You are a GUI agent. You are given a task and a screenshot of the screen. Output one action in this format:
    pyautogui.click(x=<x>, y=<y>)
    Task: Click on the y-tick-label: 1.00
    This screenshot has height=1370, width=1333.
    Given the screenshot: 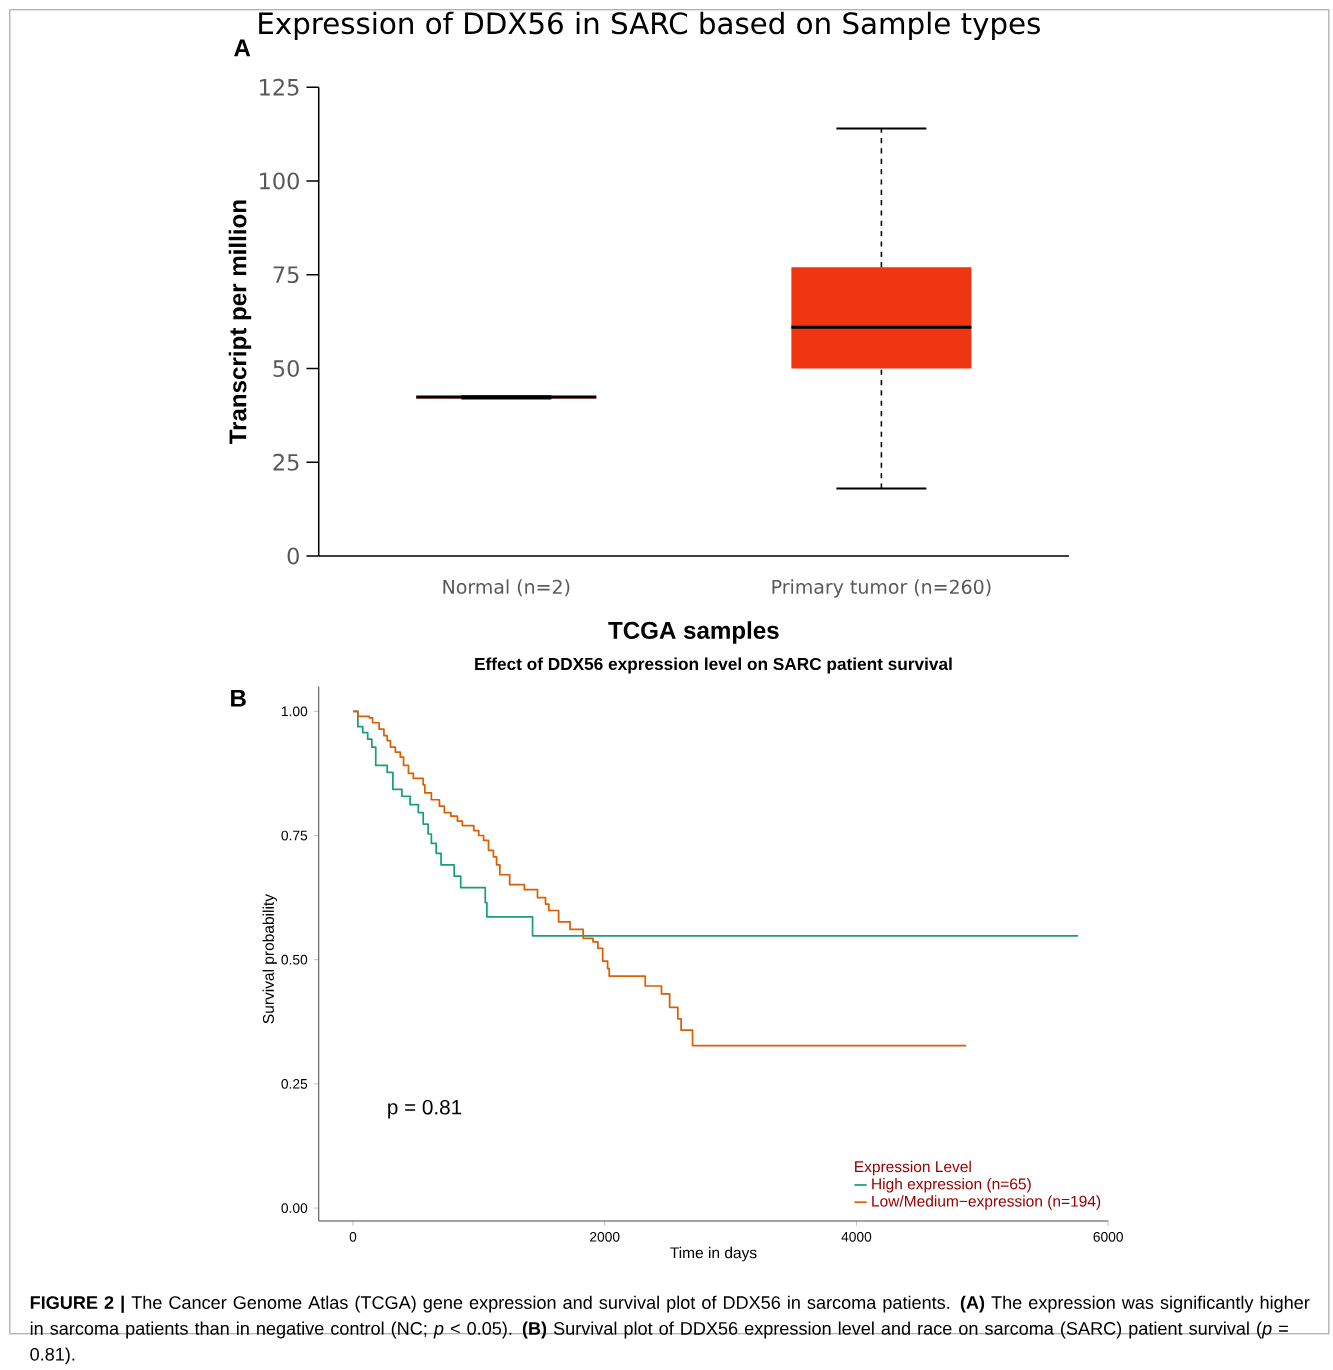 What is the action you would take?
    pyautogui.click(x=295, y=711)
    